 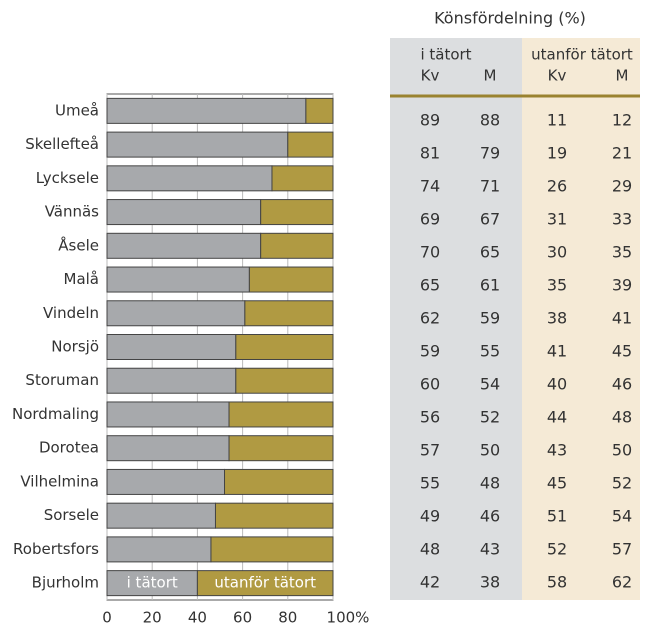 I want to click on table-group: i tätort, so click(x=445, y=55).